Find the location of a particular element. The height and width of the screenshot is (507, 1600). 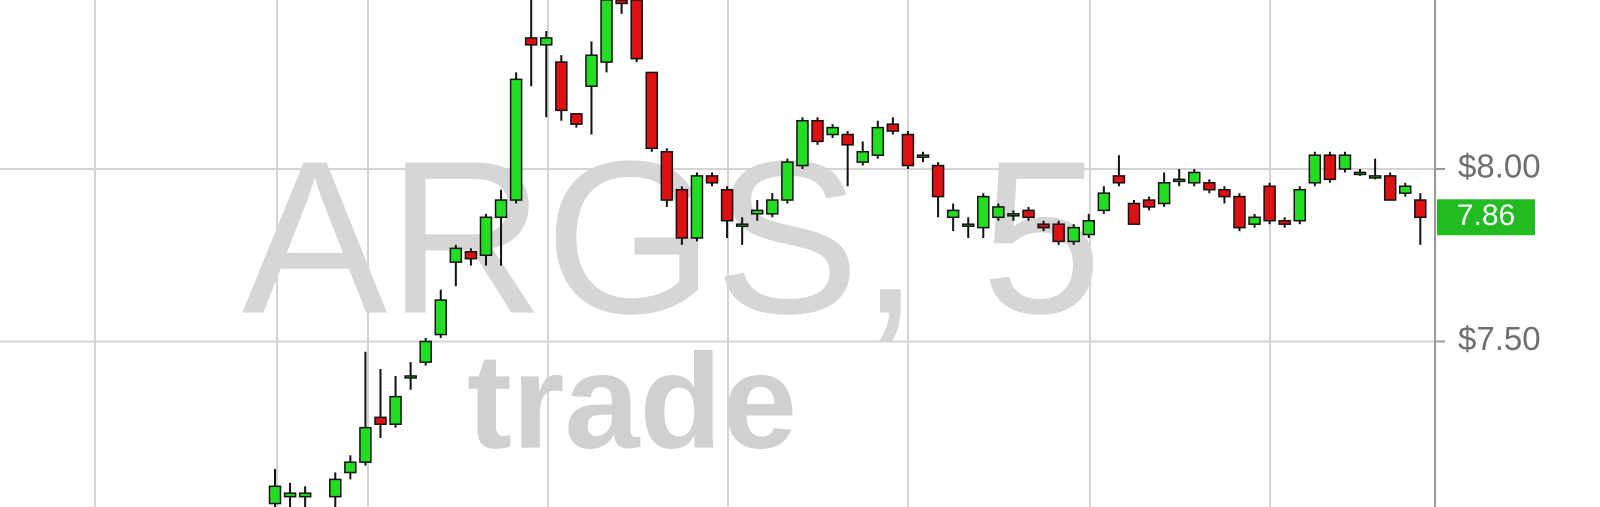

y-tick-label: $7.50 is located at coordinates (1499, 338).